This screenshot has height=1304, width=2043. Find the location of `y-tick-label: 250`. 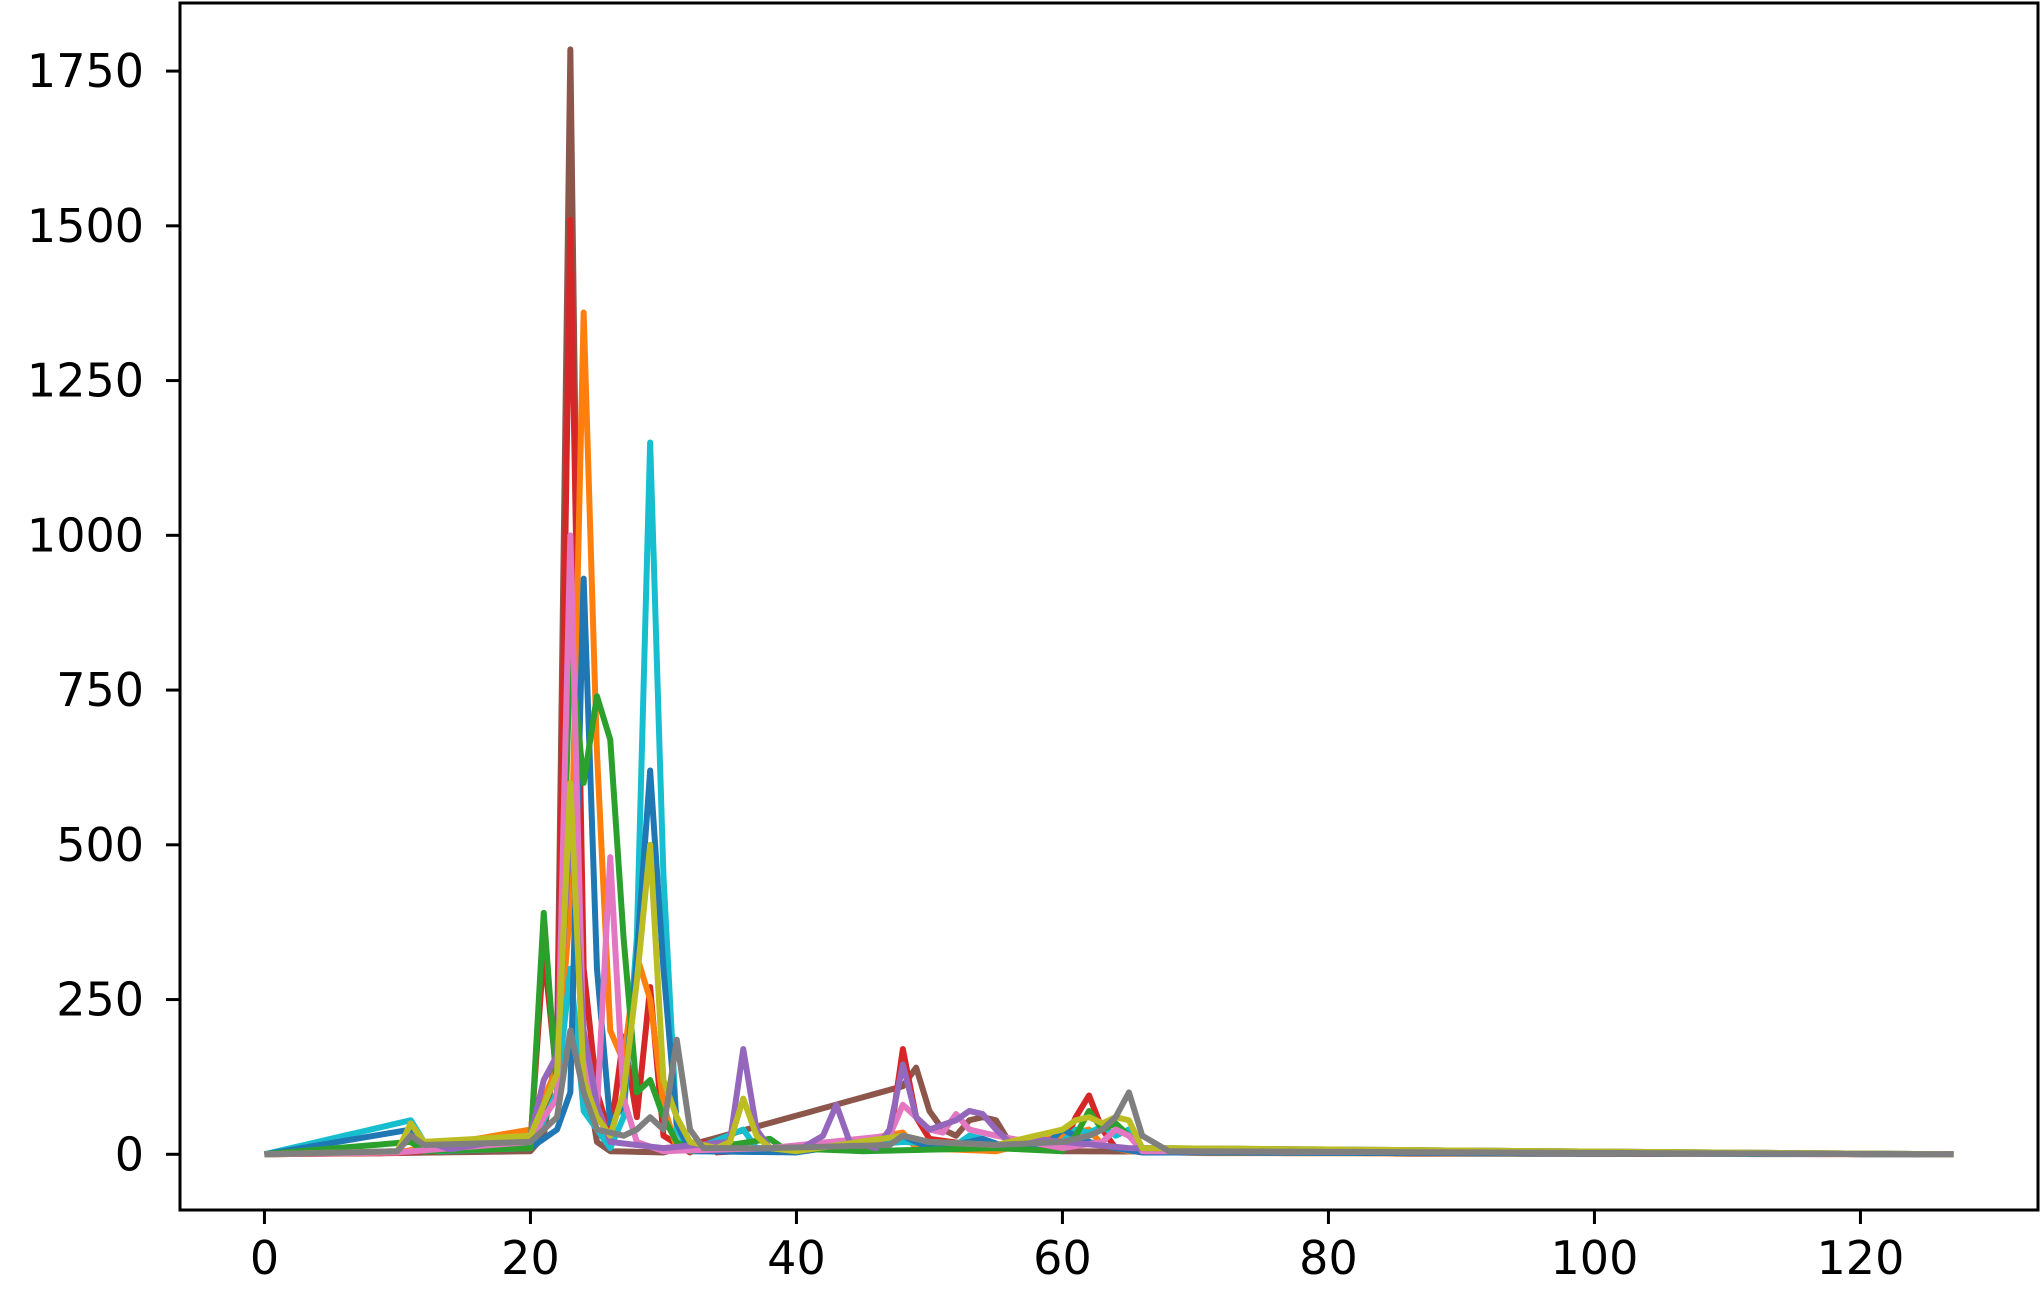

y-tick-label: 250 is located at coordinates (100, 1000).